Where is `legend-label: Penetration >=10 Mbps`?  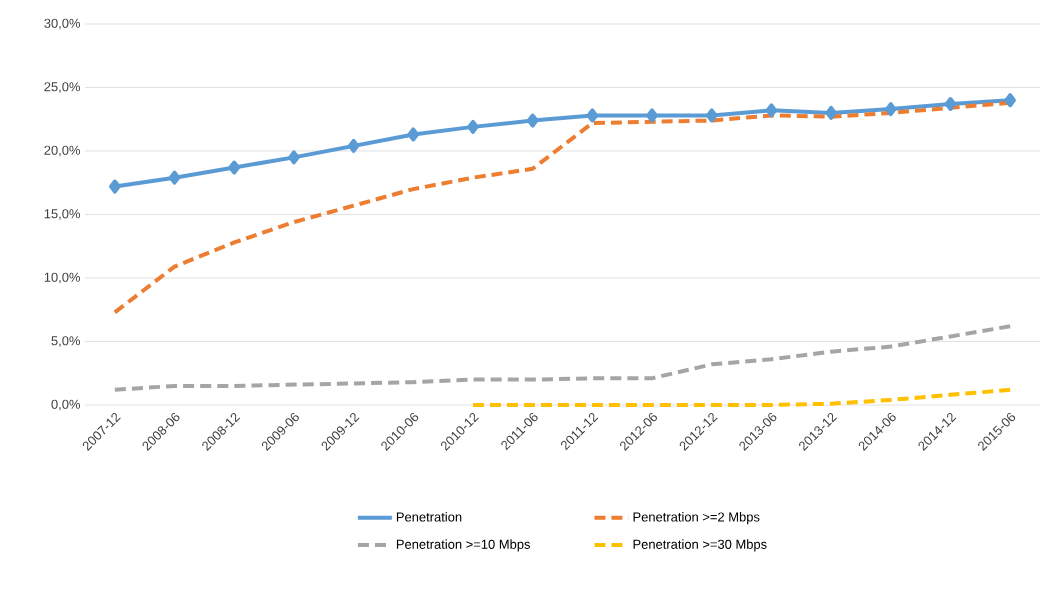
legend-label: Penetration >=10 Mbps is located at coordinates (463, 545).